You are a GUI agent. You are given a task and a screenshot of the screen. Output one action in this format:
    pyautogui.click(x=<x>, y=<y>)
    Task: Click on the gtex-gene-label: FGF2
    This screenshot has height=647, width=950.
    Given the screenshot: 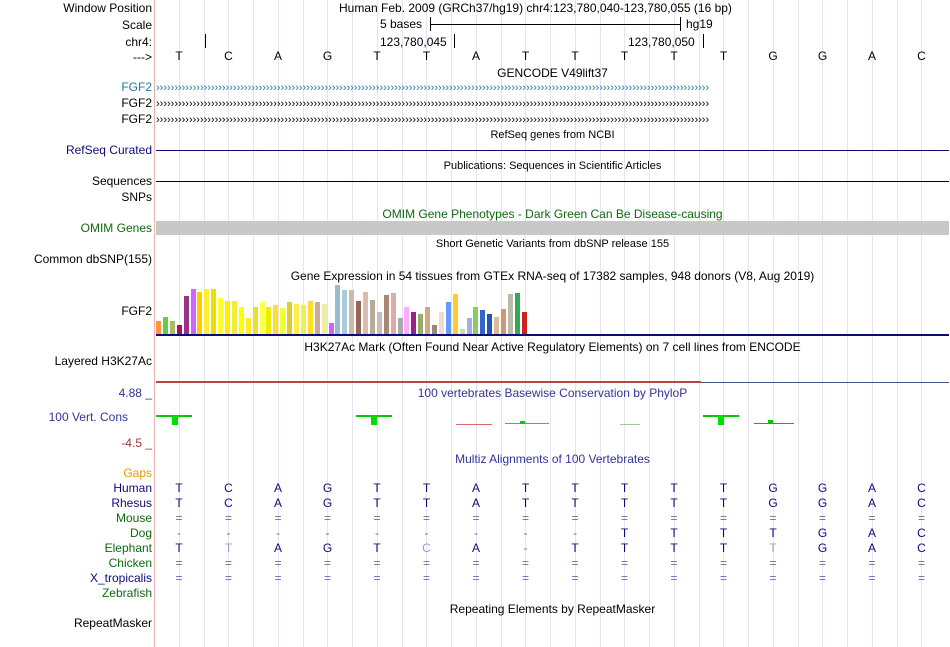 What is the action you would take?
    pyautogui.click(x=136, y=311)
    